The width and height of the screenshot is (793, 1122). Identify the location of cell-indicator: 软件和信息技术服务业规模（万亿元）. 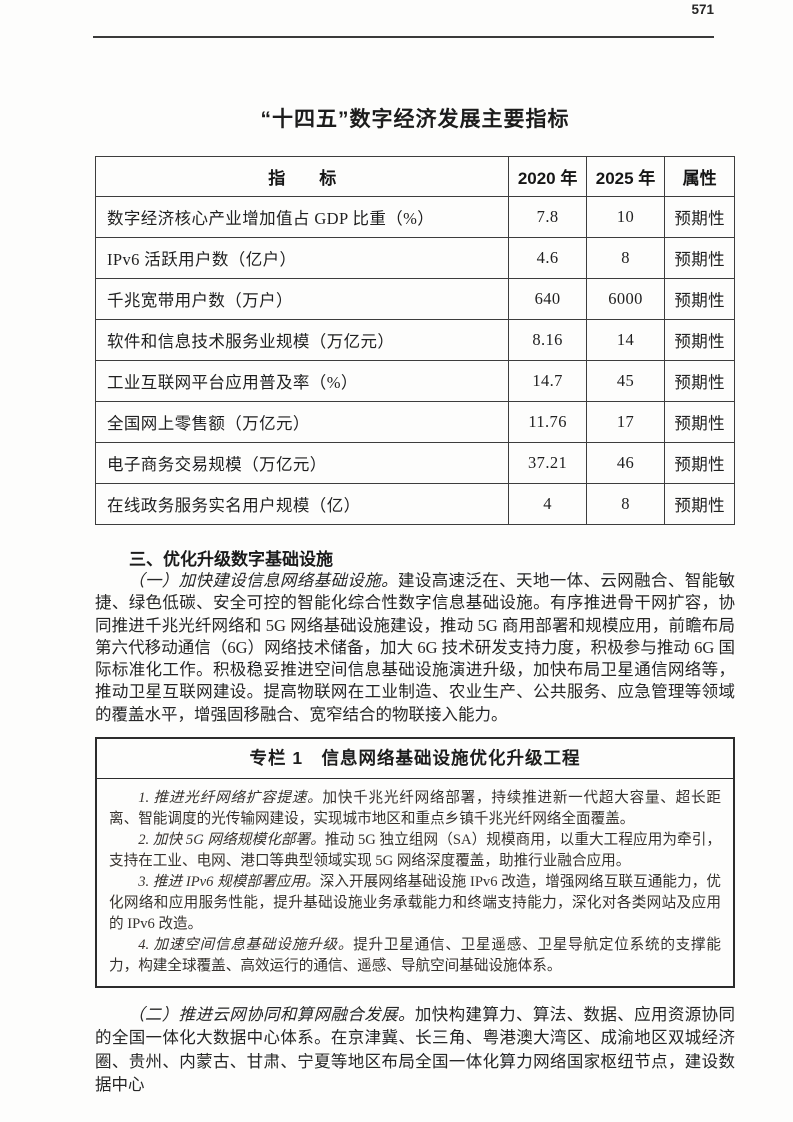
(302, 340).